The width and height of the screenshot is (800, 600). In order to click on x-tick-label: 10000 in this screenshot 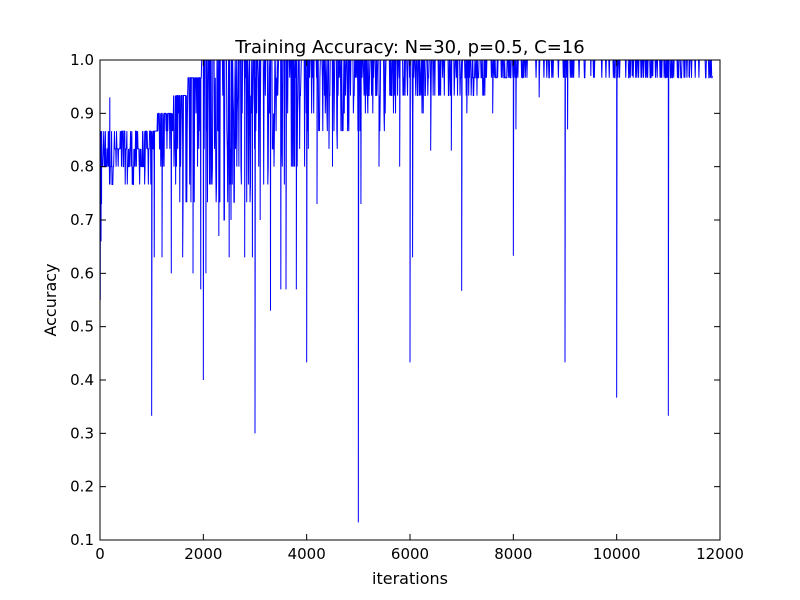, I will do `click(617, 554)`.